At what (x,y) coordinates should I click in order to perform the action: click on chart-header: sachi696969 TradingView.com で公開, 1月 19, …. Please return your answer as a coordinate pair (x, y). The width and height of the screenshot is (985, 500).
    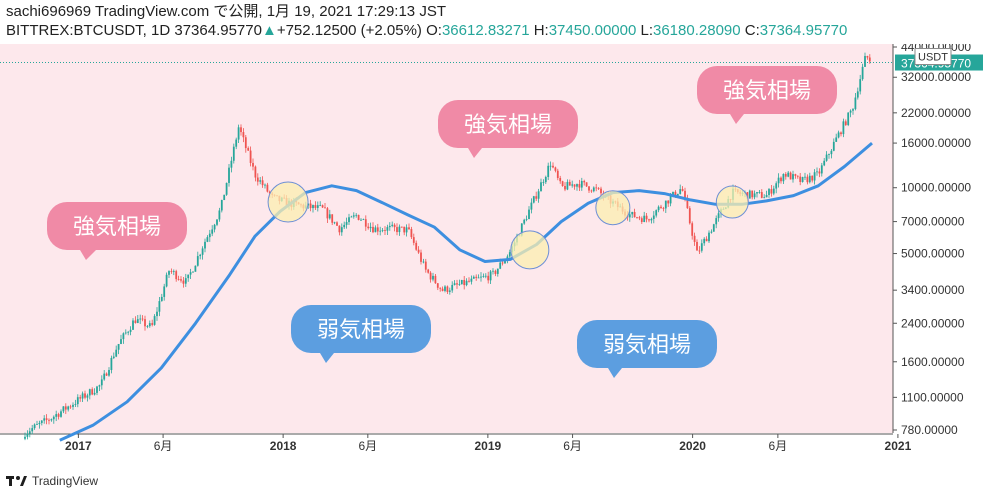
    Looking at the image, I should click on (492, 22).